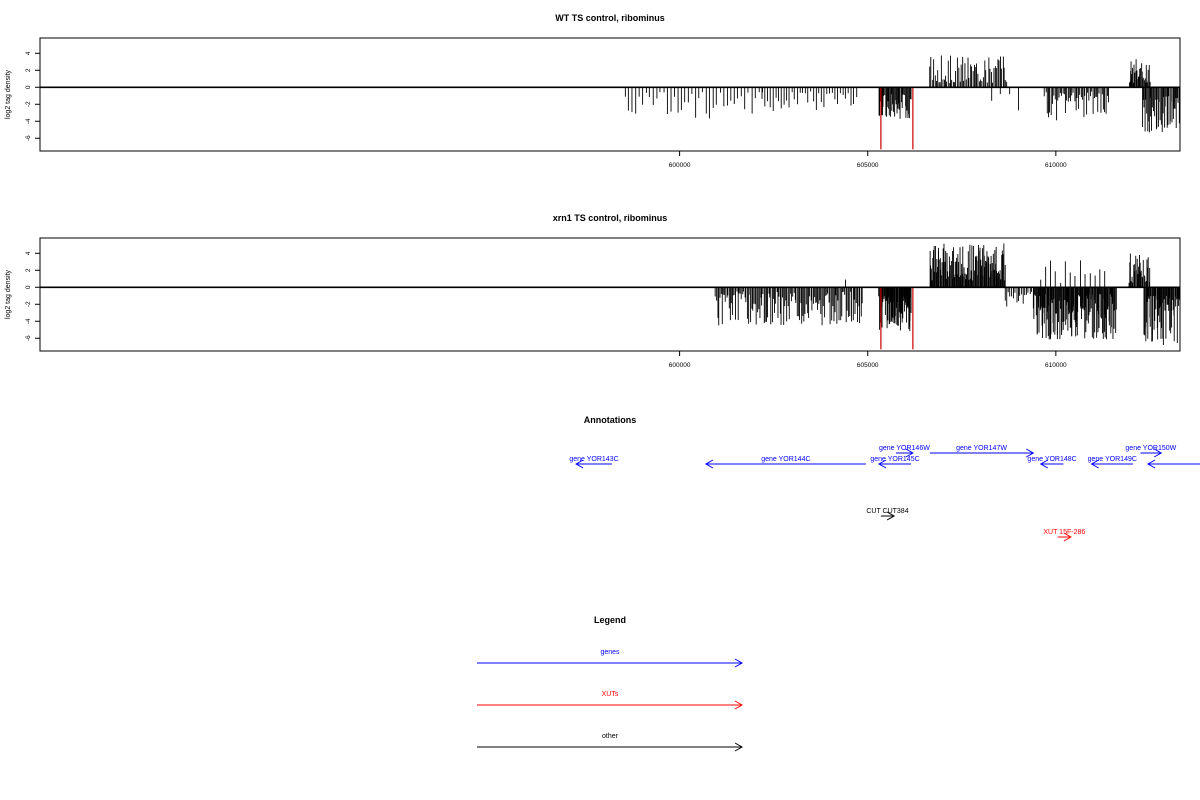 The height and width of the screenshot is (800, 1200). I want to click on chart-title: xrn1 TS control, ribominus, so click(610, 218).